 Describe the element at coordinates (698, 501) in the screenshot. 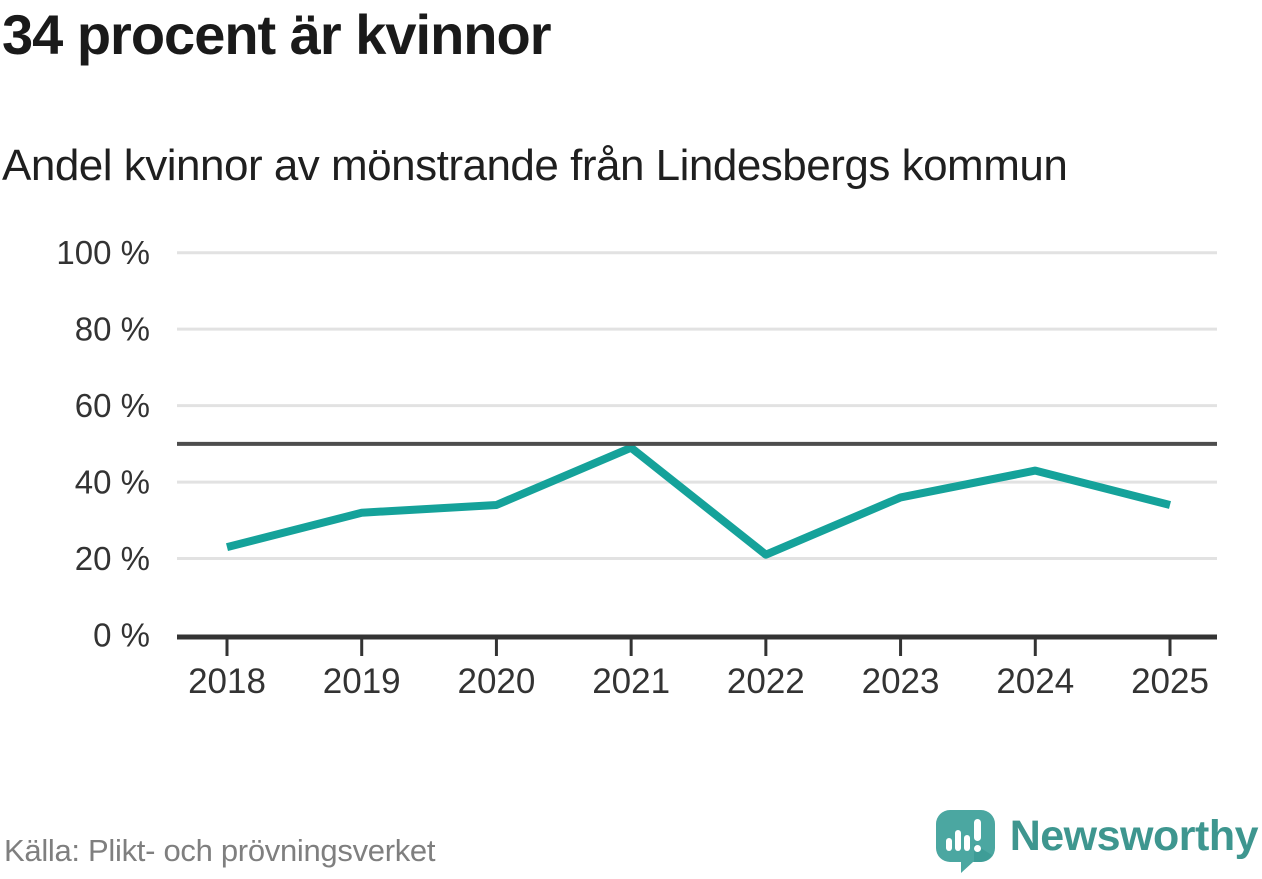

I see `data-line` at that location.